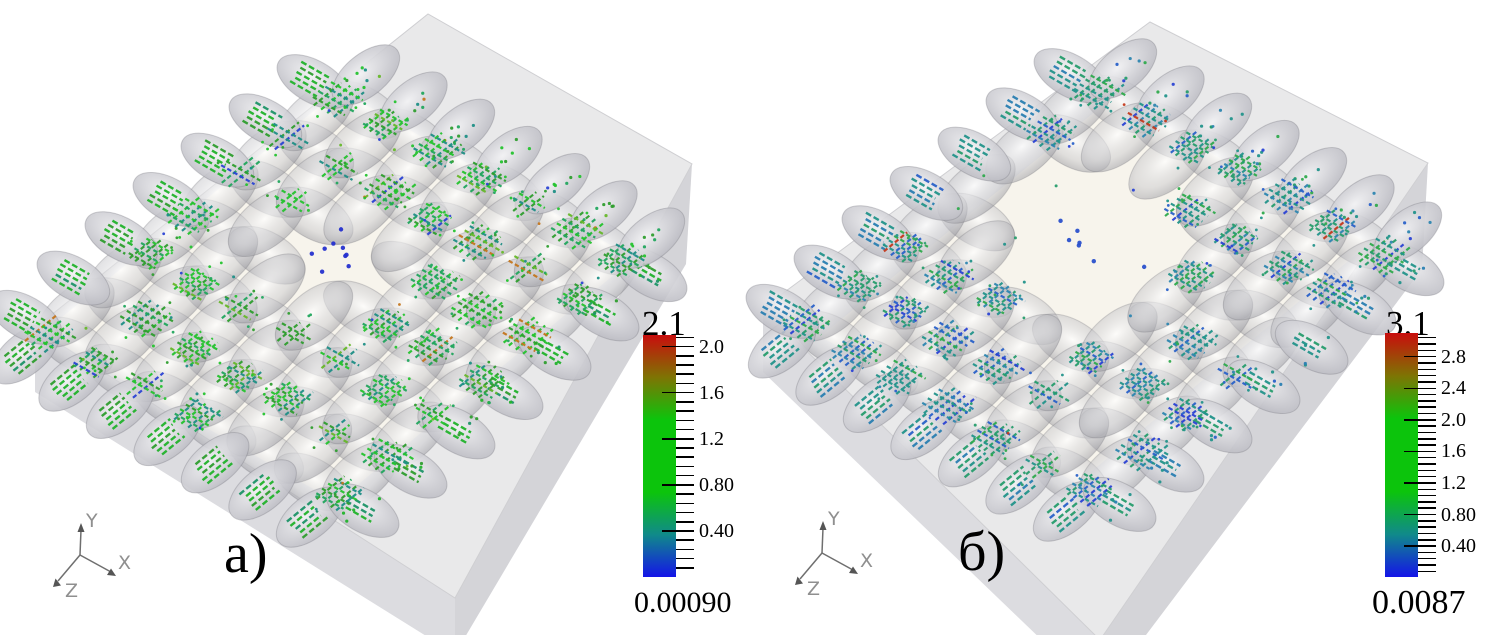 Image resolution: width=1495 pixels, height=635 pixels. I want to click on orientation-axes-b: Y X Z, so click(834, 554).